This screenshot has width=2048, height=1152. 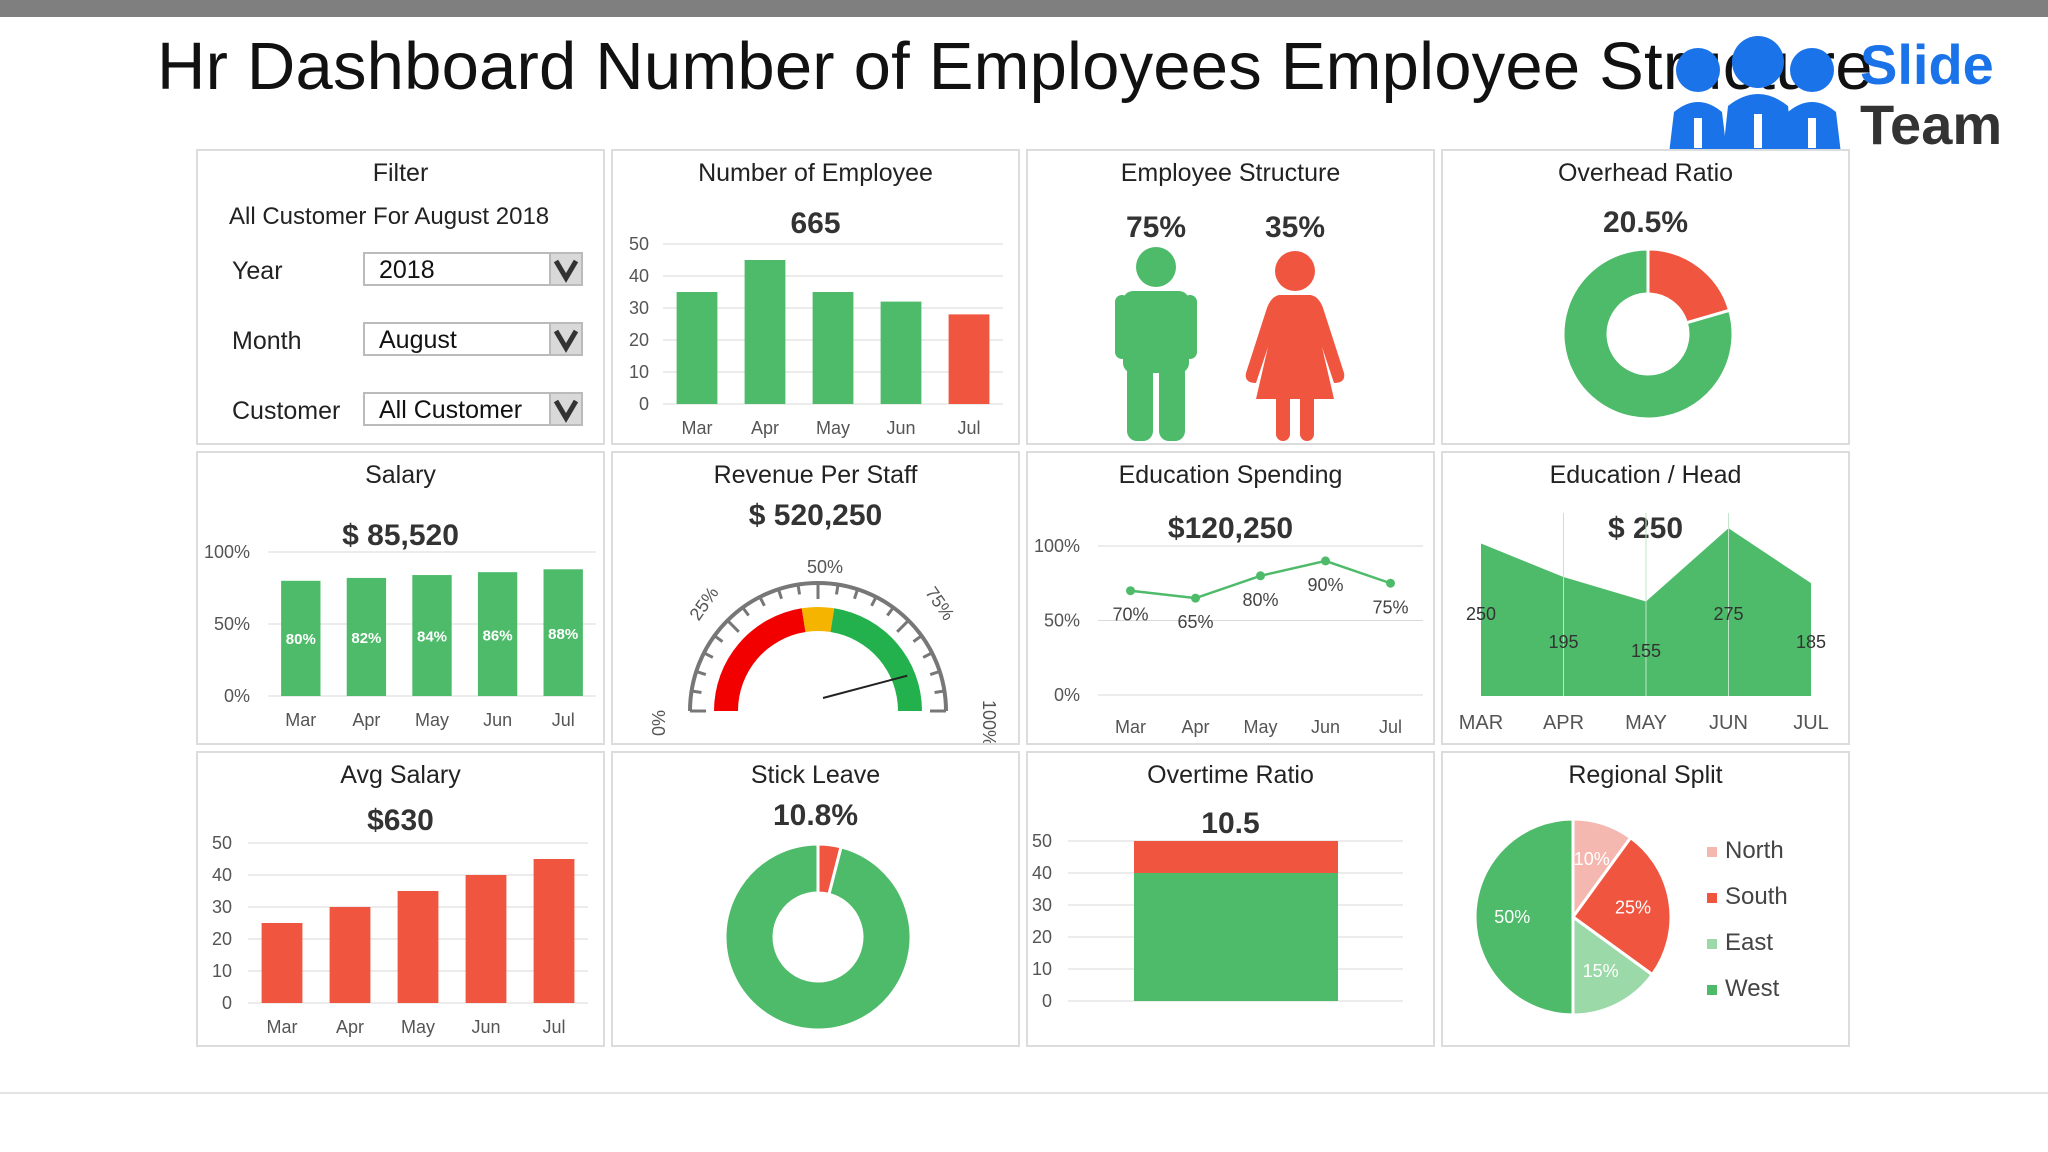 What do you see at coordinates (1230, 775) in the screenshot?
I see `panel-title: Overtime Ratio` at bounding box center [1230, 775].